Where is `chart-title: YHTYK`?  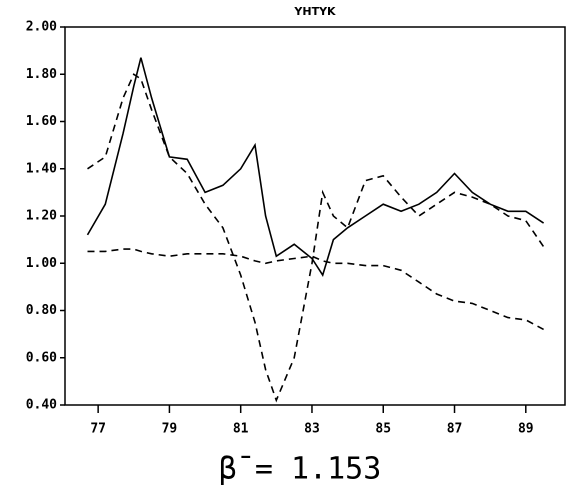 chart-title: YHTYK is located at coordinates (314, 11).